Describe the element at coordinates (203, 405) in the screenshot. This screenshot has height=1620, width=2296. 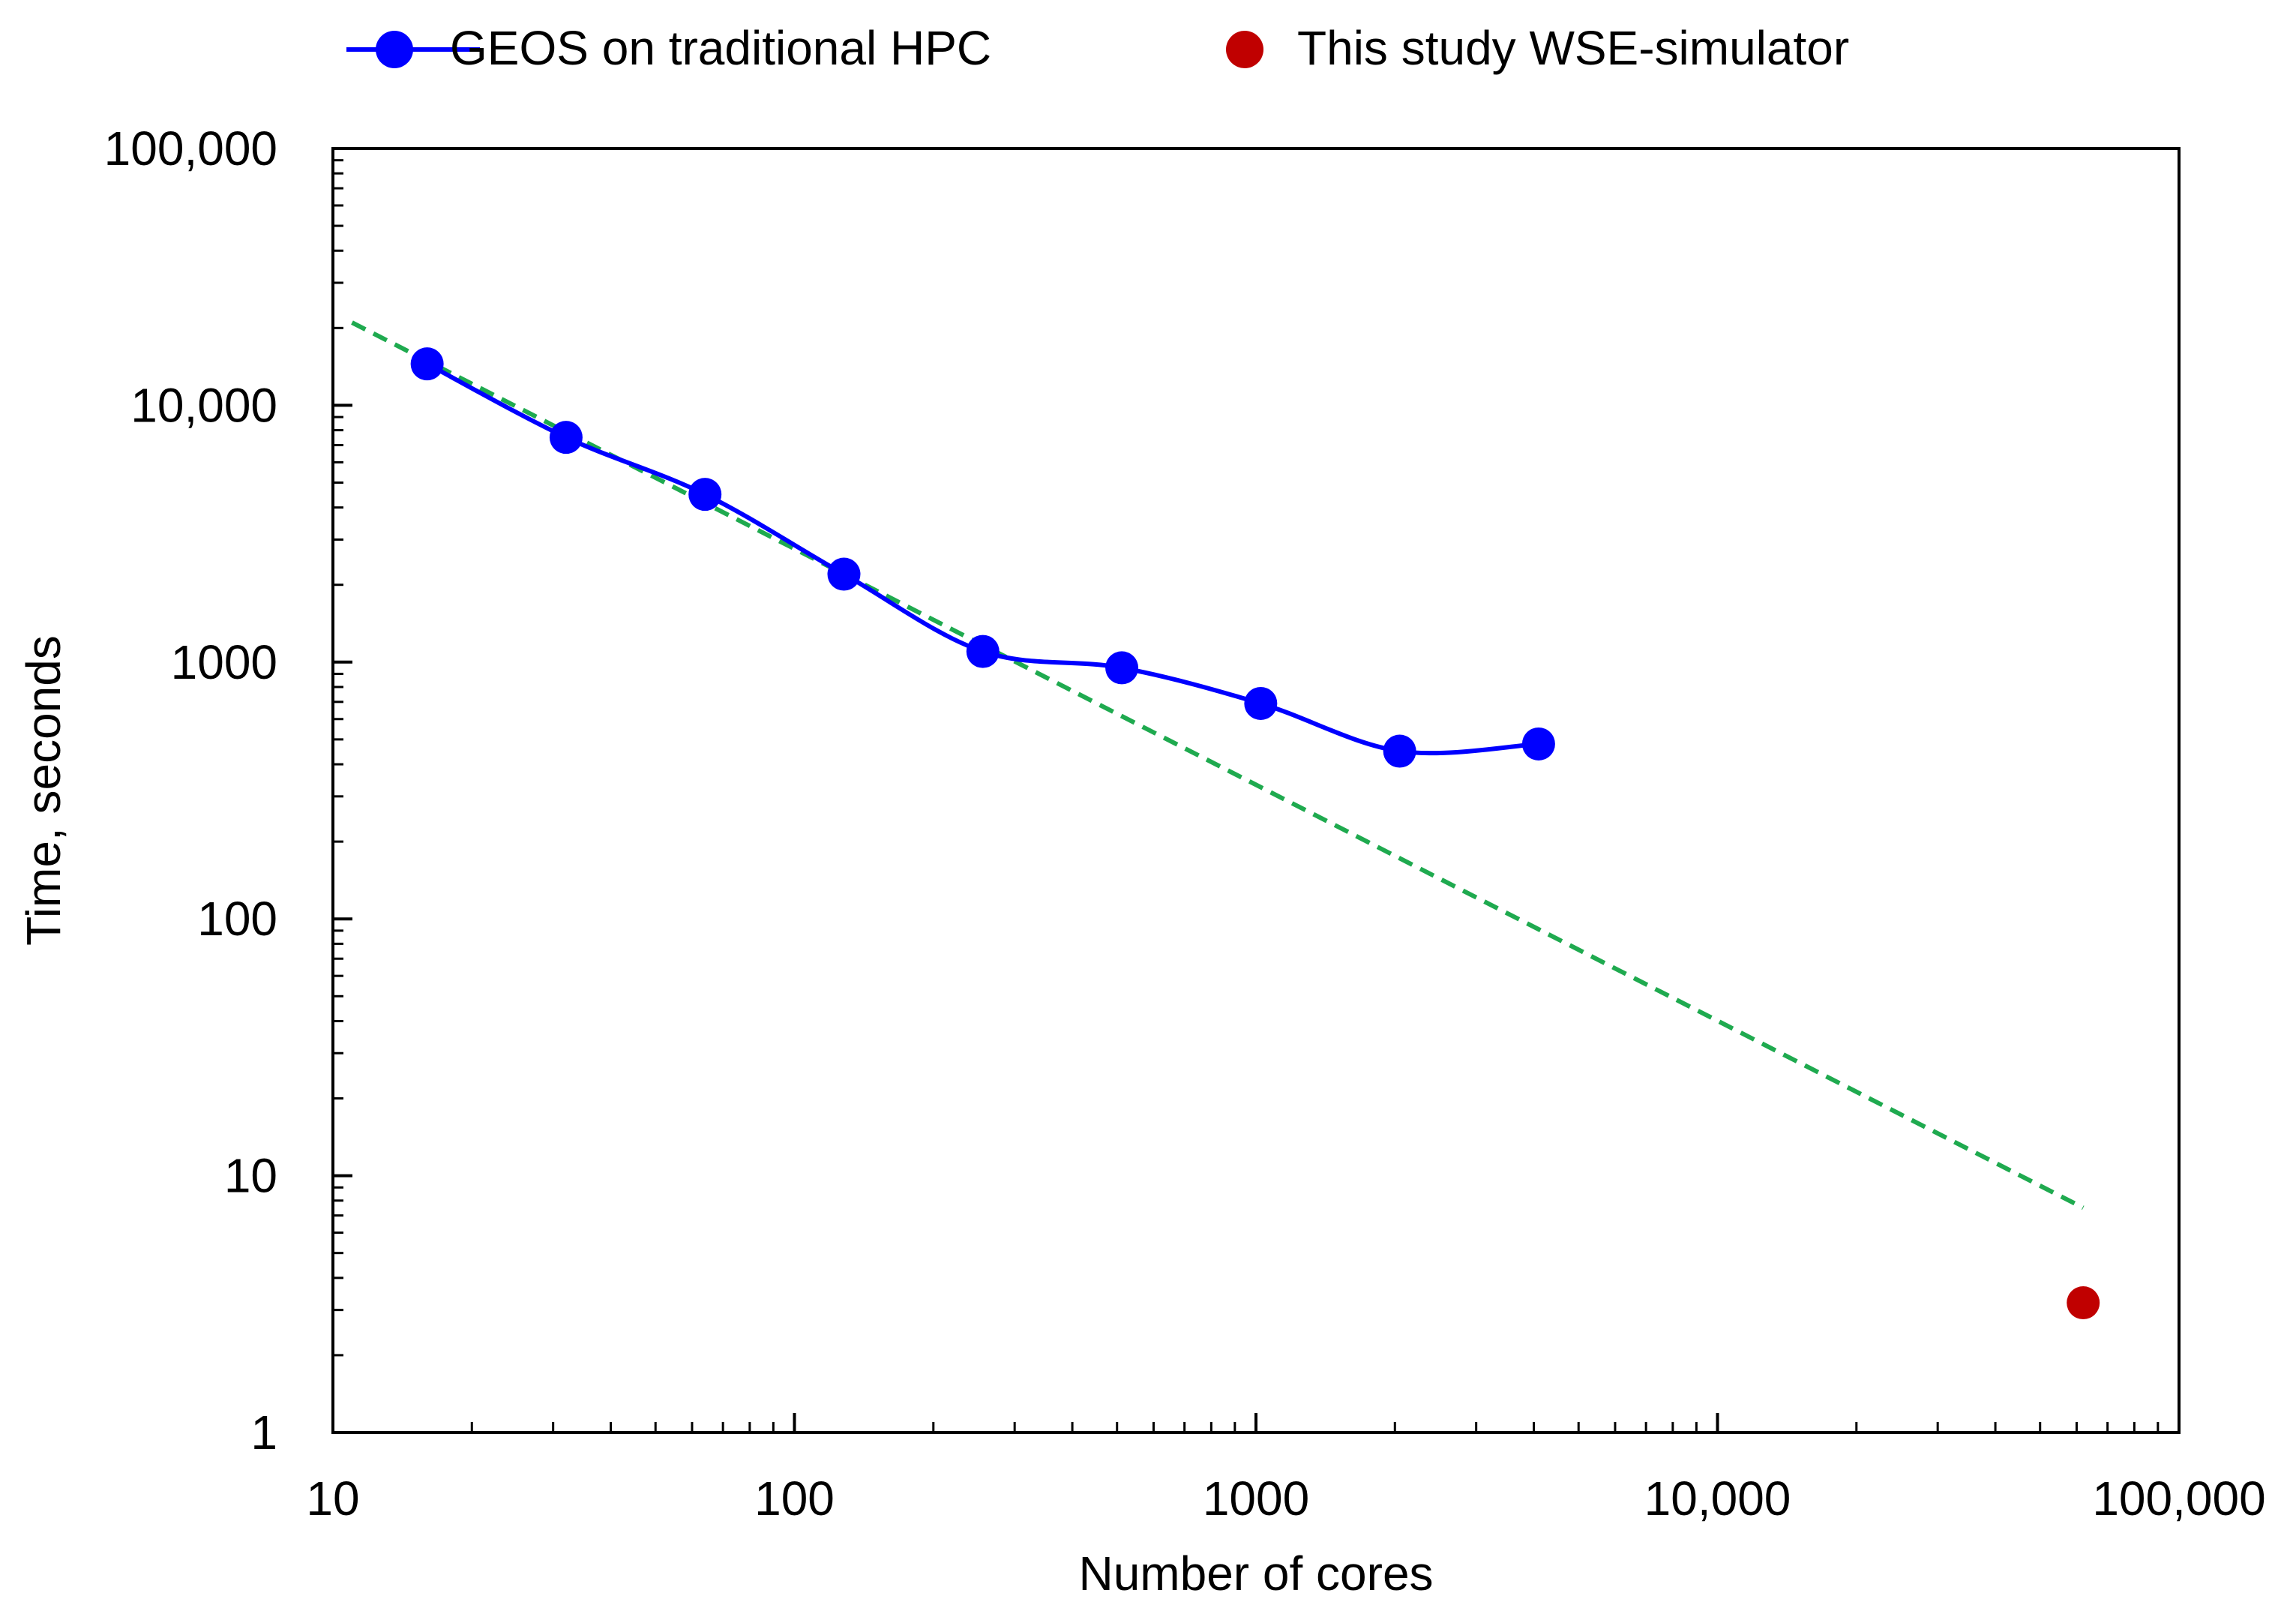
I see `y-tick-label-10000: 10,000` at that location.